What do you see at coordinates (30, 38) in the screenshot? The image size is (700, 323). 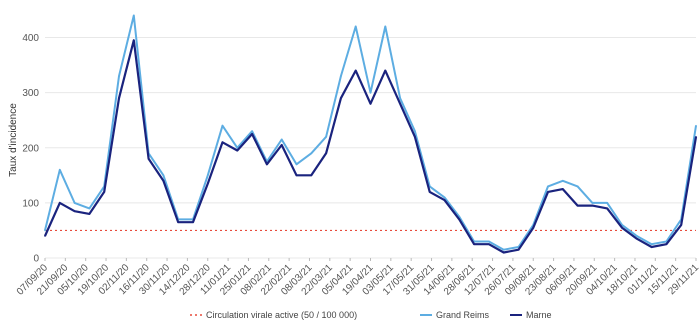 I see `y-tick-label: 400` at bounding box center [30, 38].